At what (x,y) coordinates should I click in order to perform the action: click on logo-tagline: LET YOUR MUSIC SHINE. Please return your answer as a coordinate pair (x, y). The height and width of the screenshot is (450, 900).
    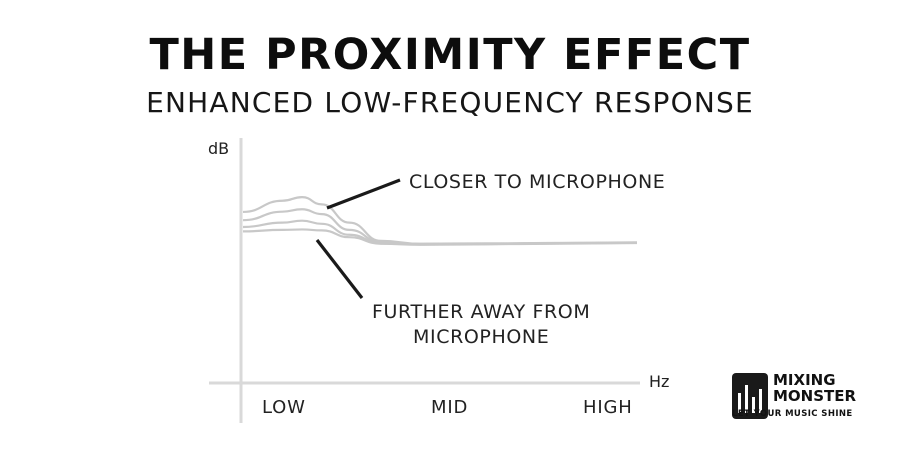
    Looking at the image, I should click on (792, 414).